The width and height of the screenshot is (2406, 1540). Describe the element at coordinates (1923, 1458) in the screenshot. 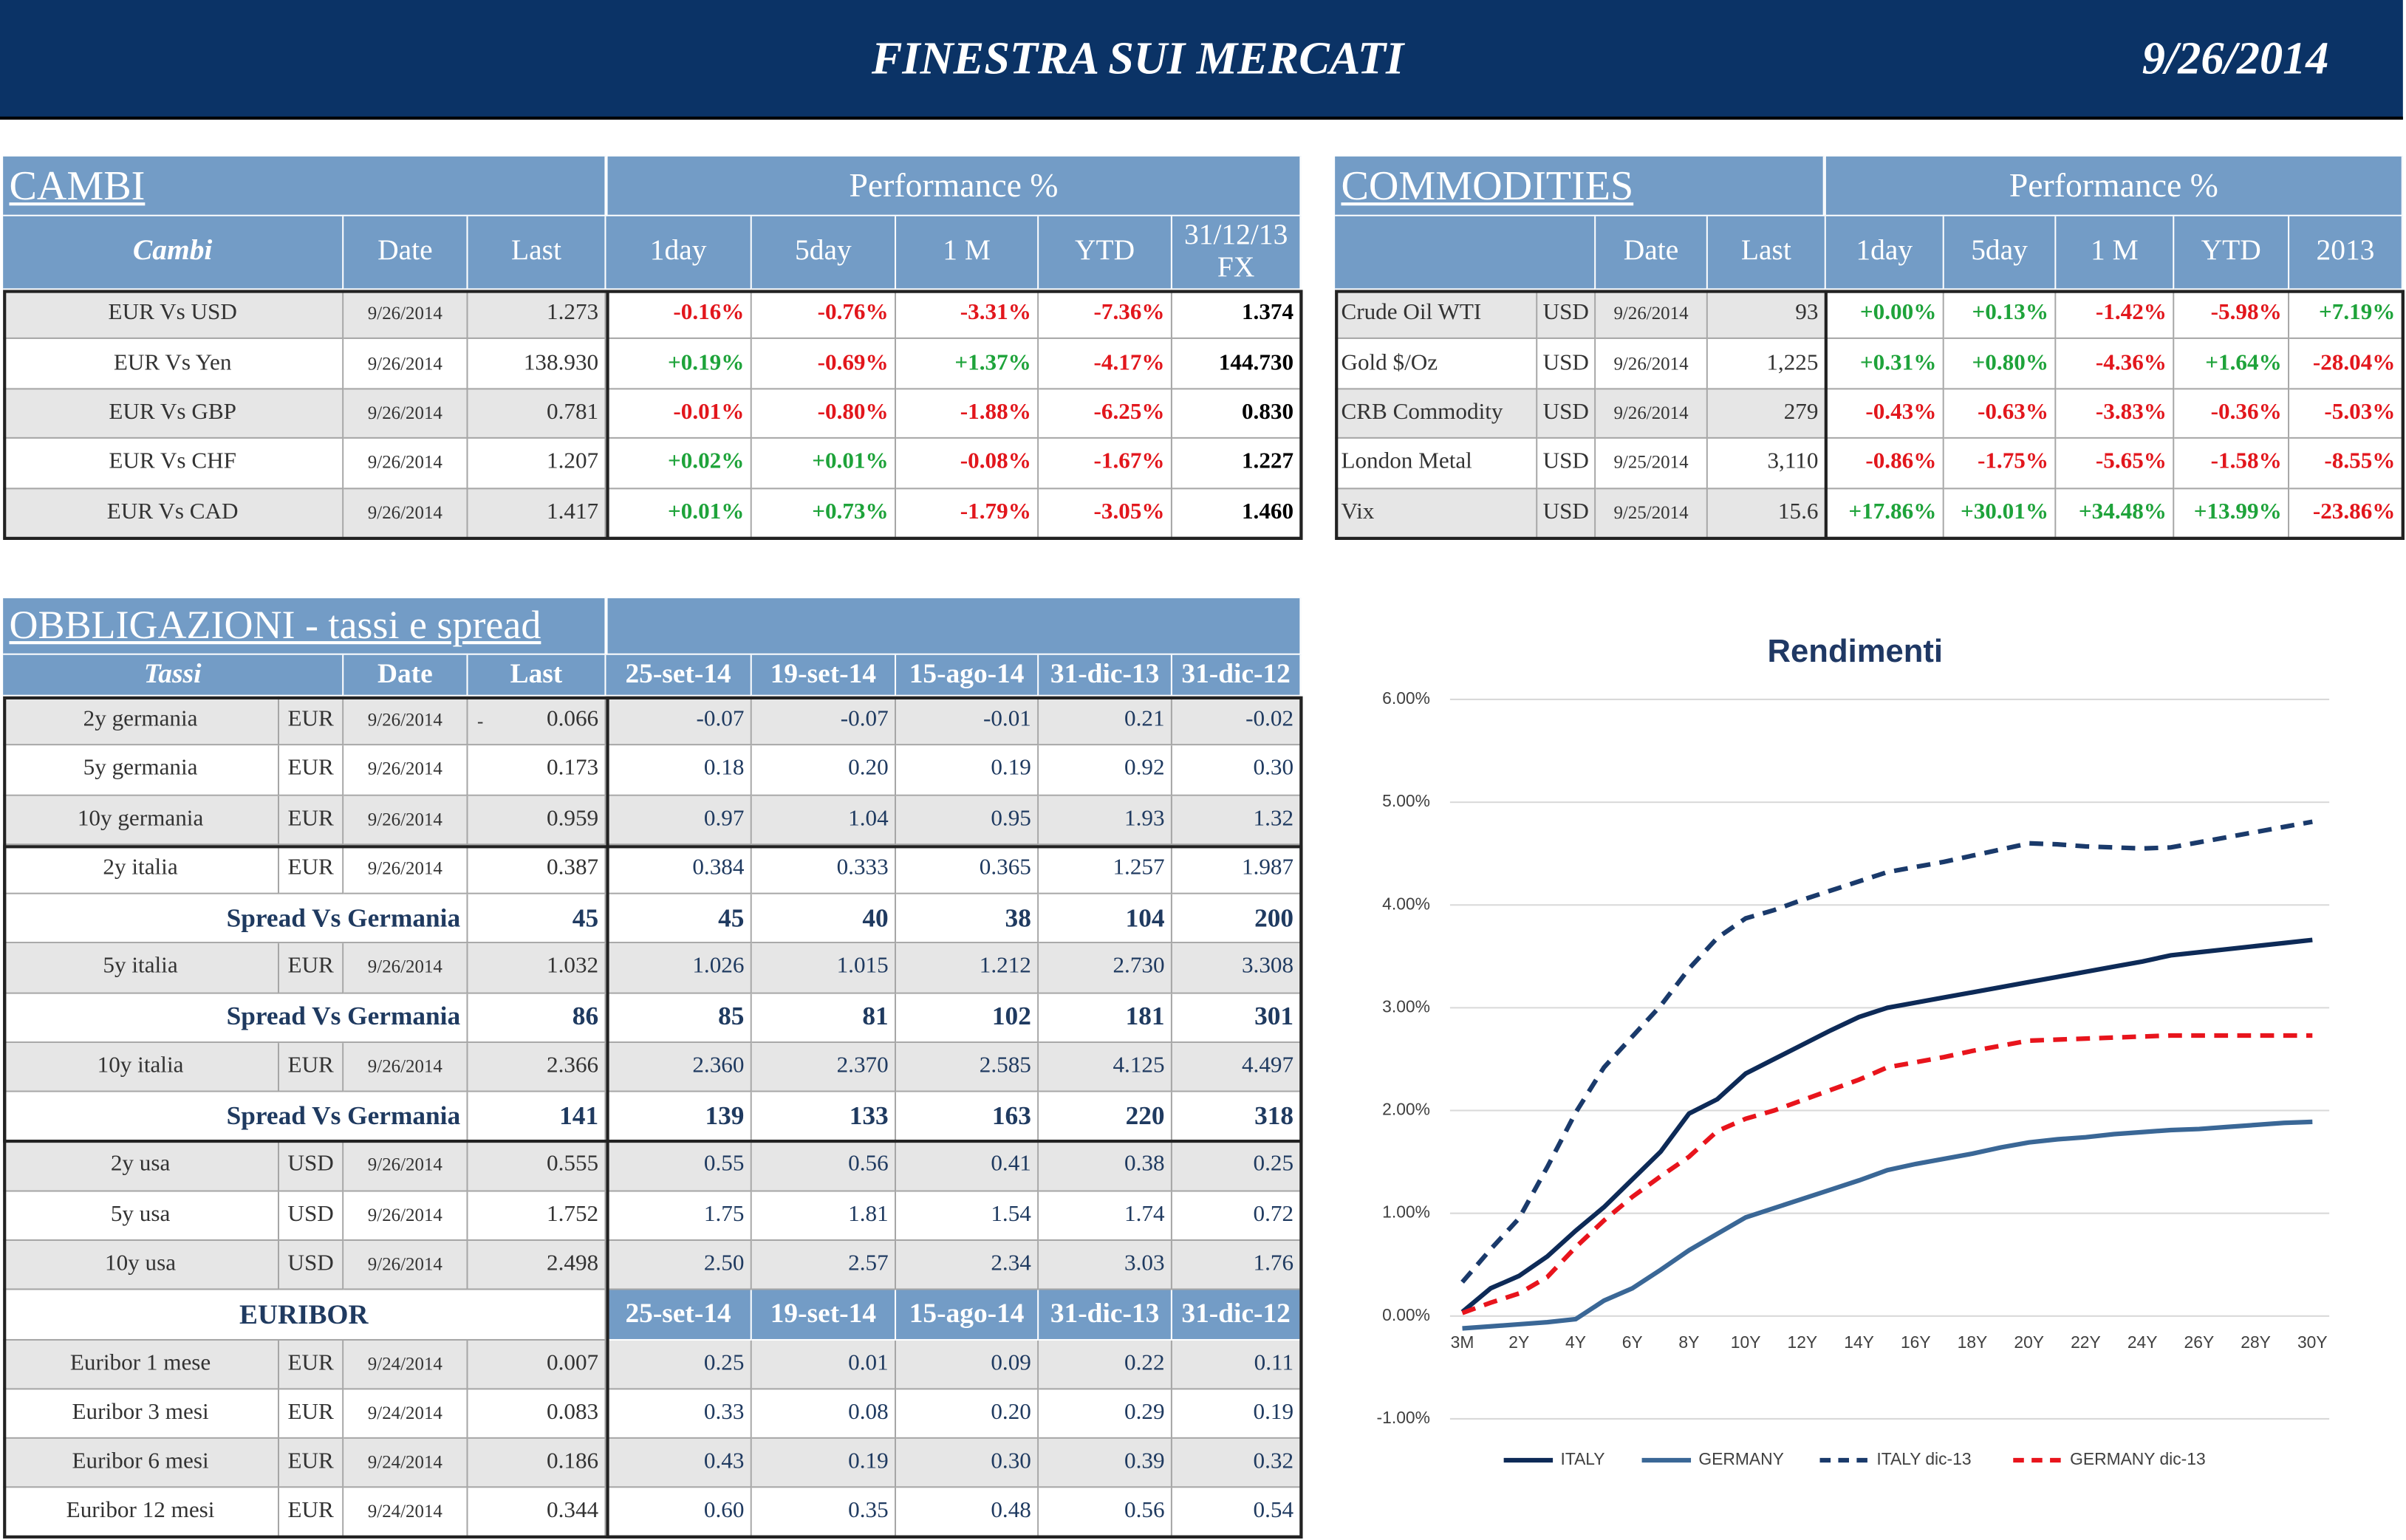

I see `legend-label: ITALY dic-13` at that location.